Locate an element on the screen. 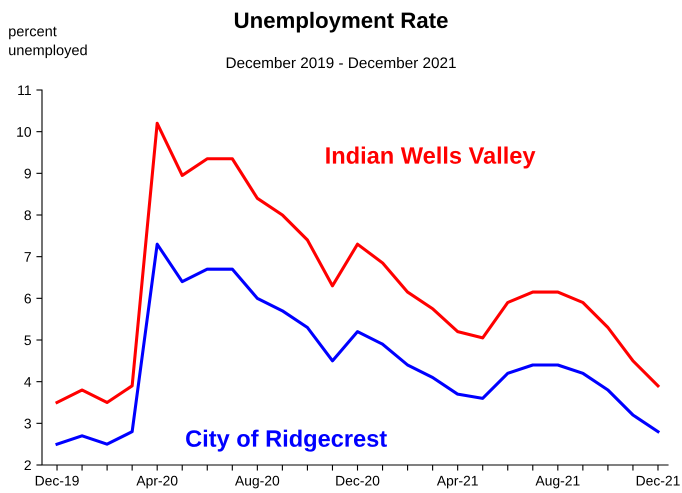  y-tick-label: 2 is located at coordinates (27, 465).